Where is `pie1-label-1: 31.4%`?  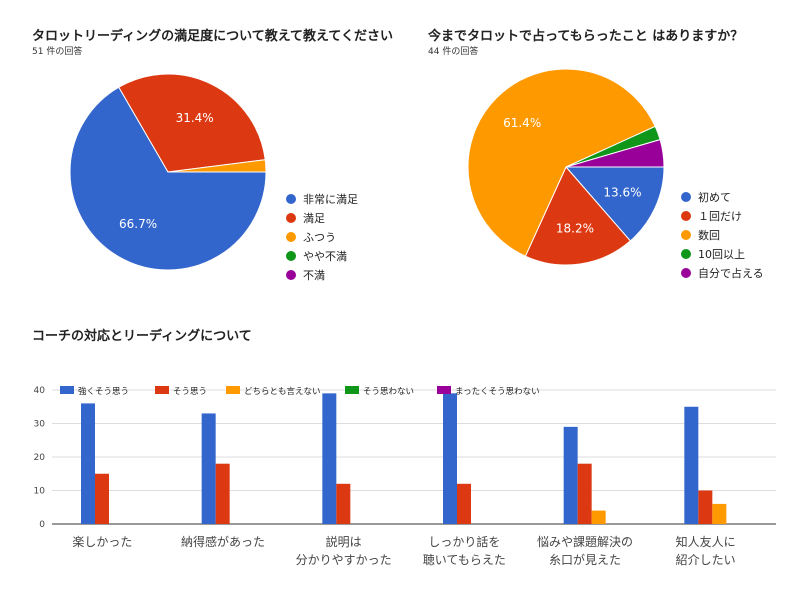
pie1-label-1: 31.4% is located at coordinates (195, 118).